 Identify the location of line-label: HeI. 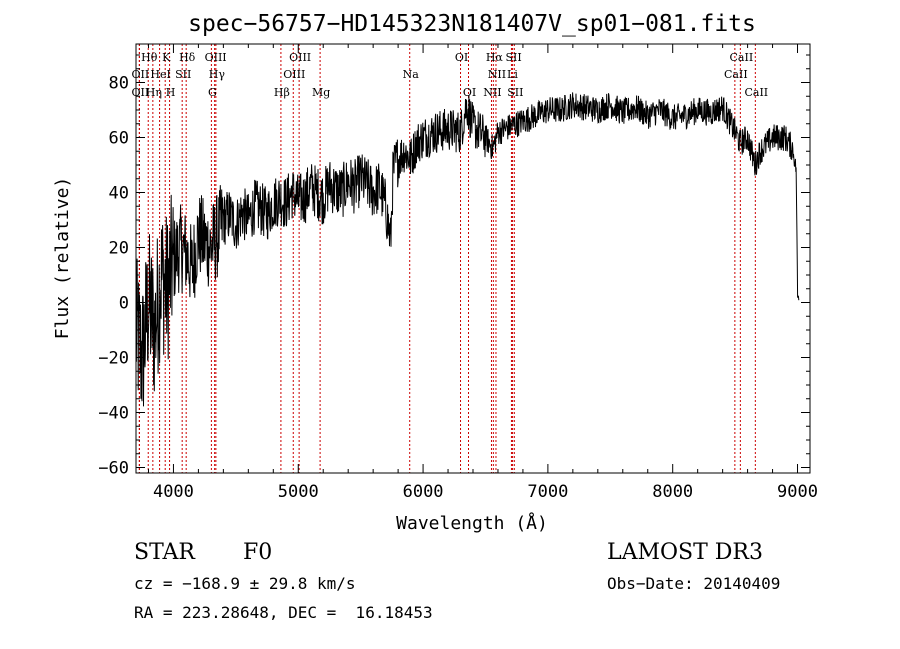
(160, 74).